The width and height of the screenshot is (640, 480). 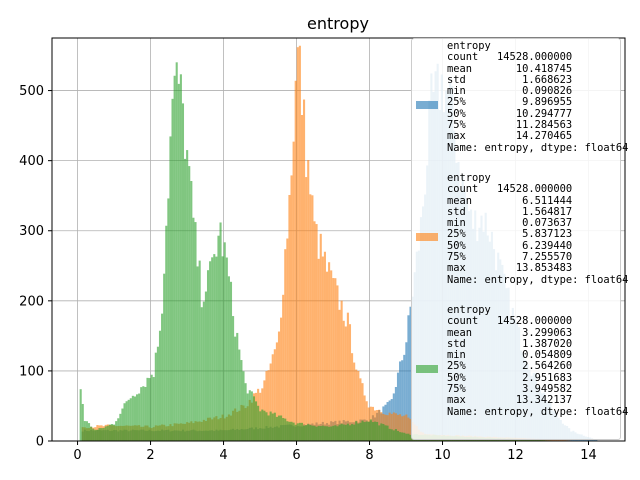 I want to click on x-tick-label: 12, so click(x=515, y=455).